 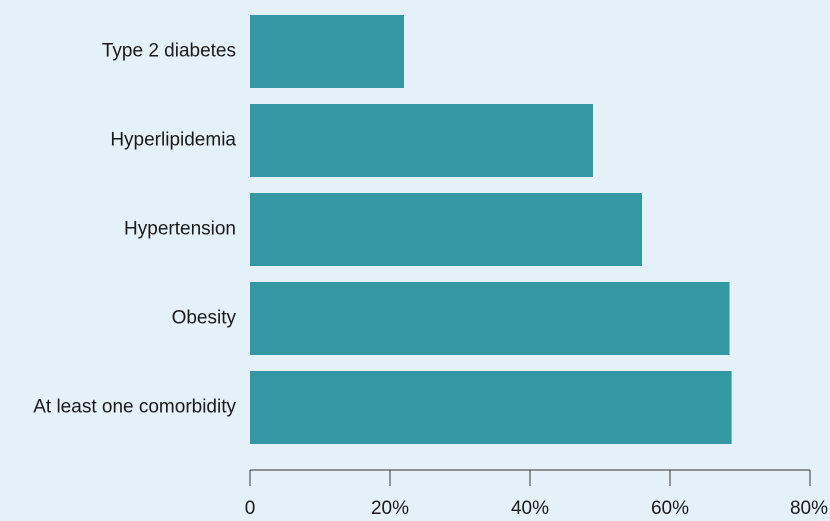 I want to click on x-tick-label: 60%, so click(x=670, y=508).